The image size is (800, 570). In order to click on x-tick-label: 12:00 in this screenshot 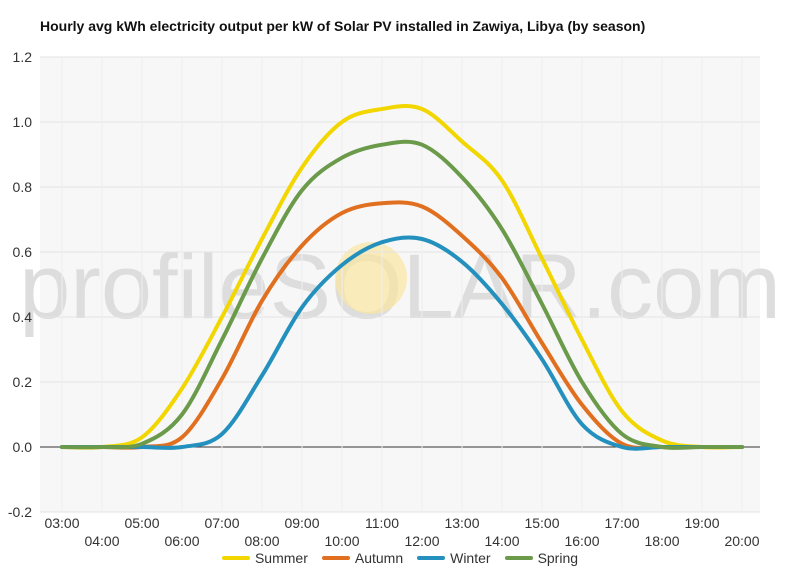, I will do `click(421, 541)`.